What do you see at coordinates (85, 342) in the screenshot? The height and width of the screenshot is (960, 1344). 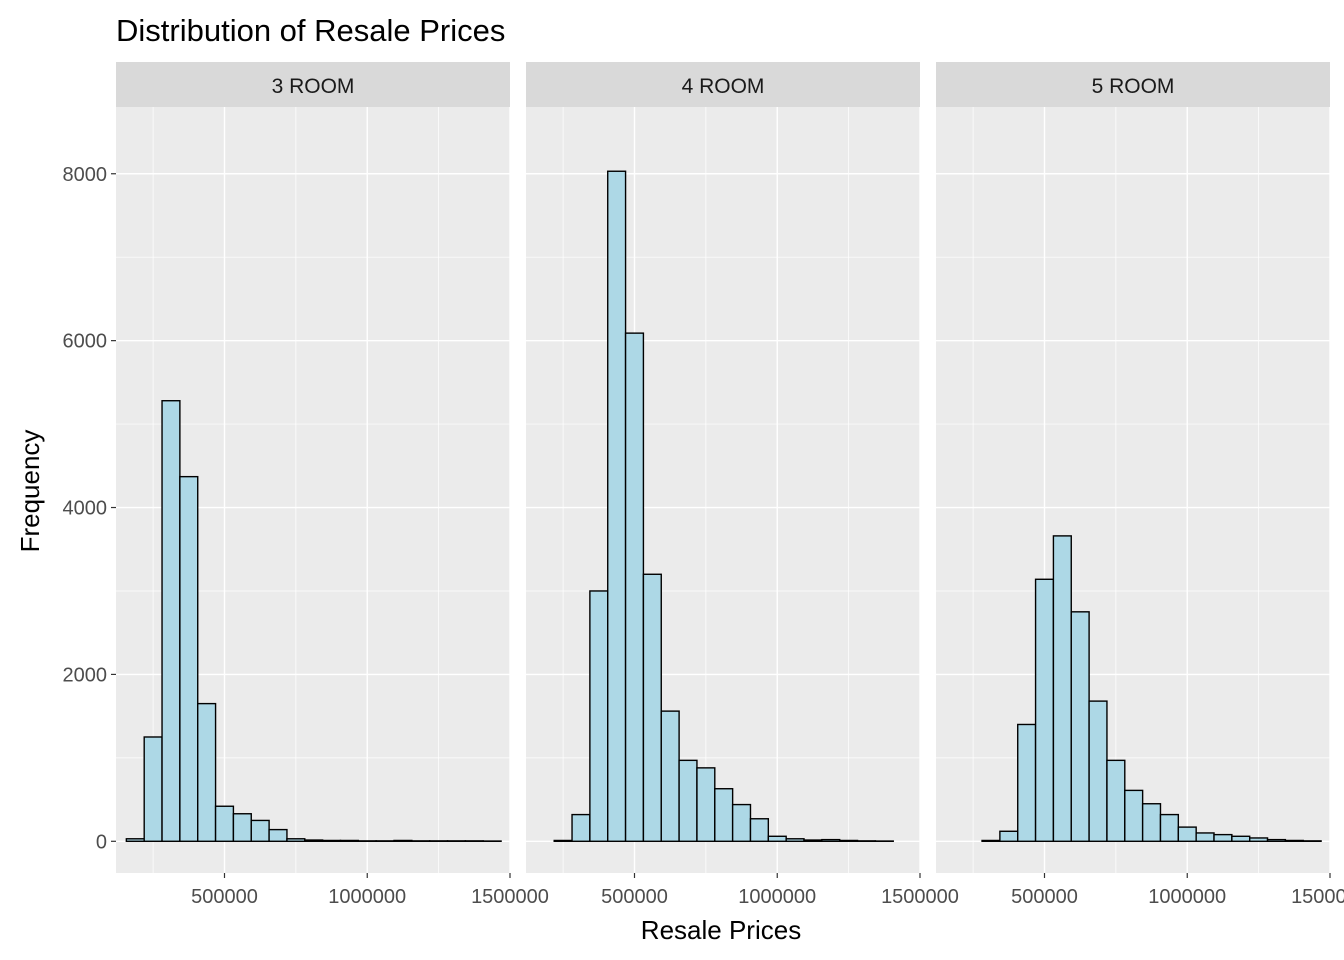 I see `y-tick-label: 6000` at bounding box center [85, 342].